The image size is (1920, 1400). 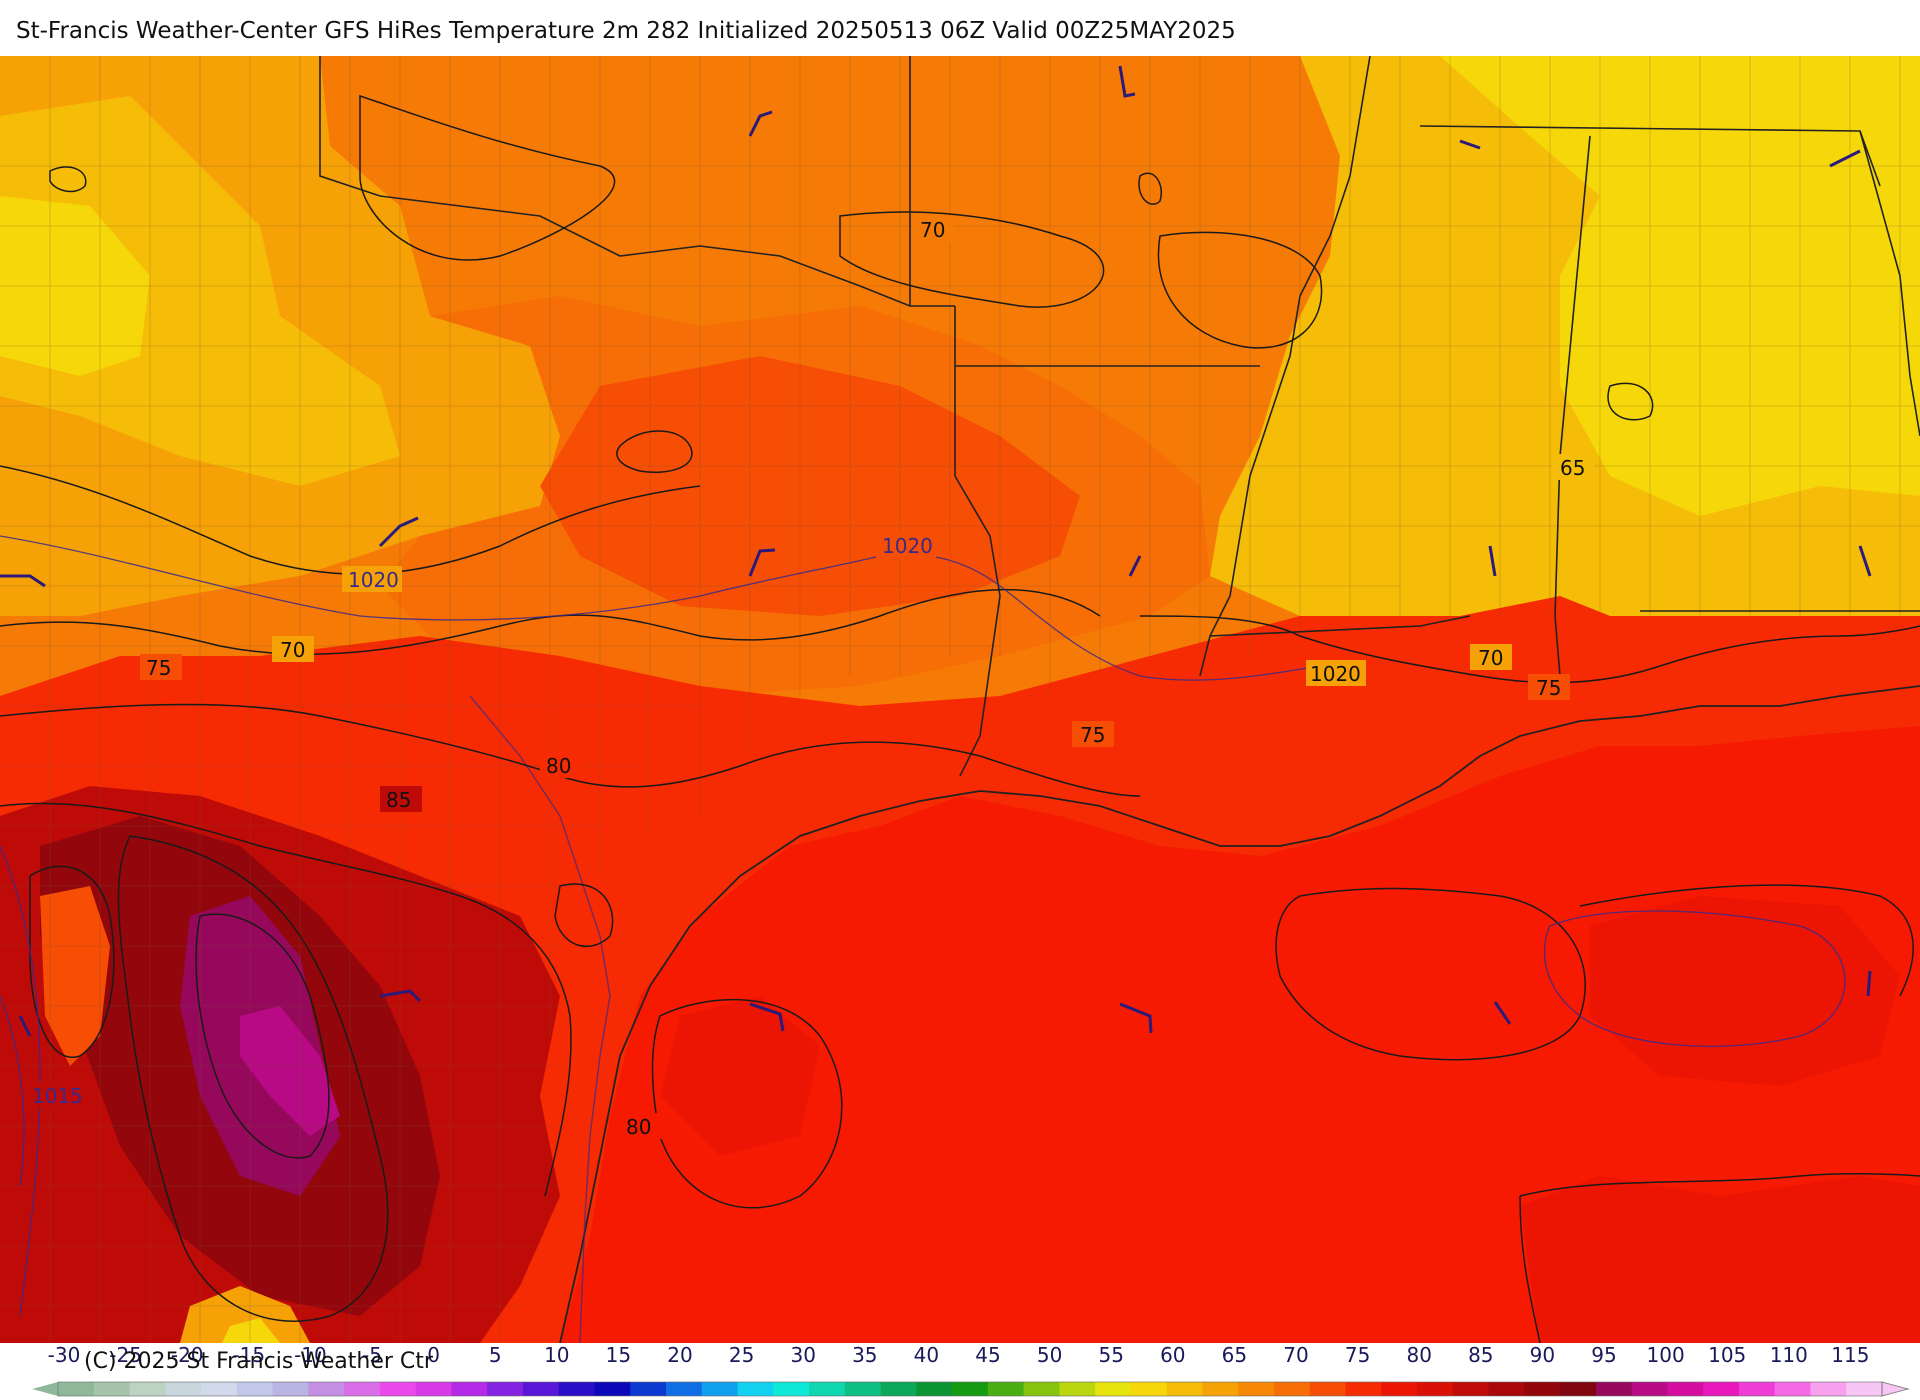 I want to click on legend-tick-label: 0, so click(x=433, y=1355).